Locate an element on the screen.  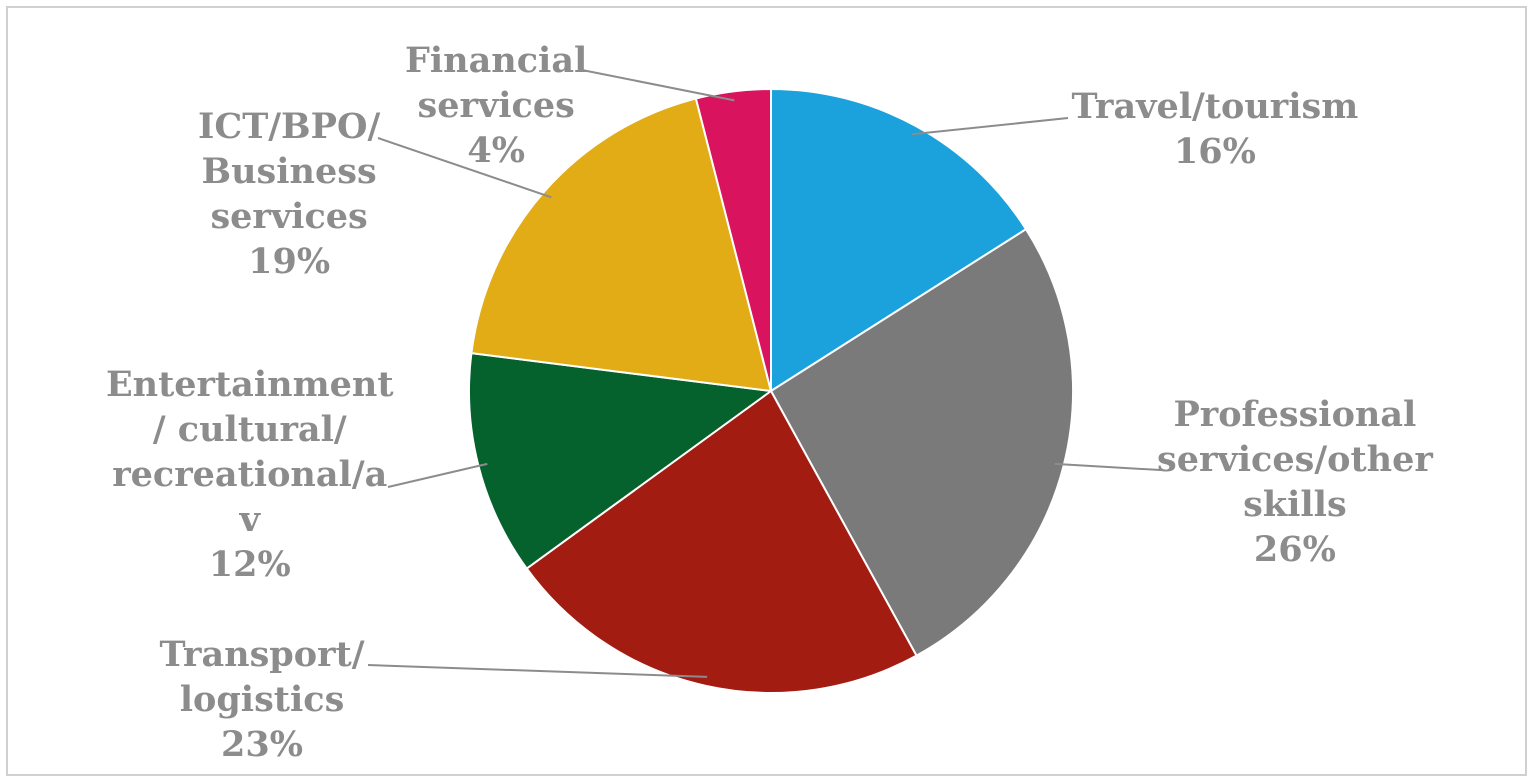
slice-label: ICT/BPO/Business services 19% is located at coordinates (289, 194).